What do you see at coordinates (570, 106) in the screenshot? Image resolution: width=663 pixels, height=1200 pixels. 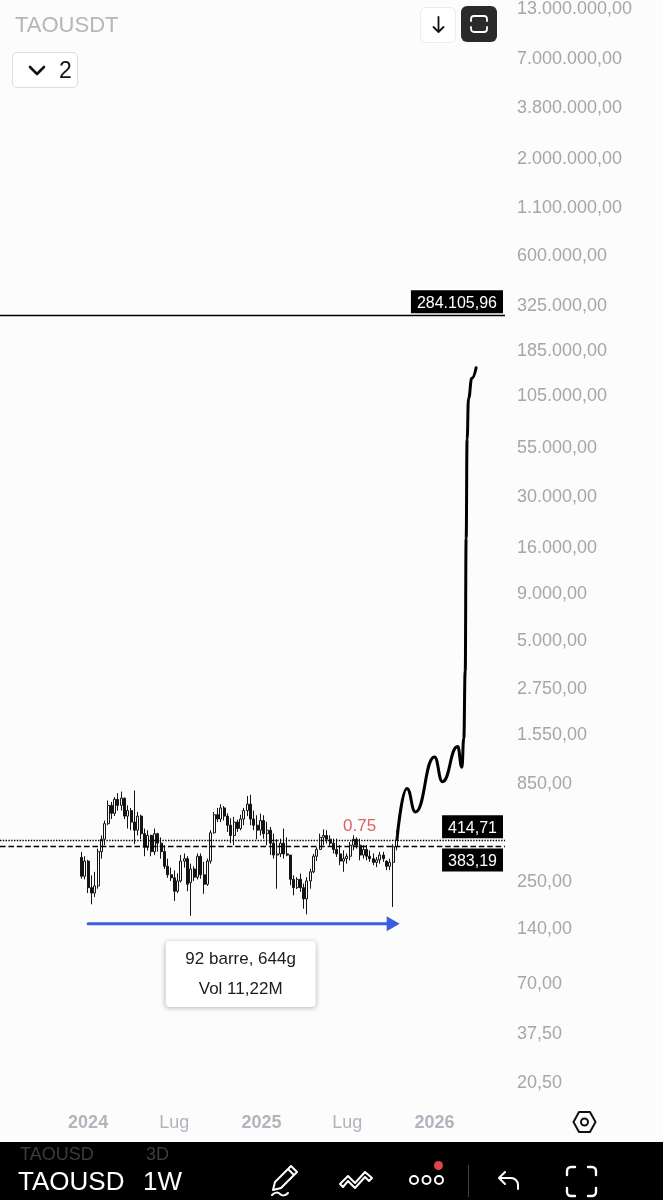 I see `y-tick-label: 3.800.000,00` at bounding box center [570, 106].